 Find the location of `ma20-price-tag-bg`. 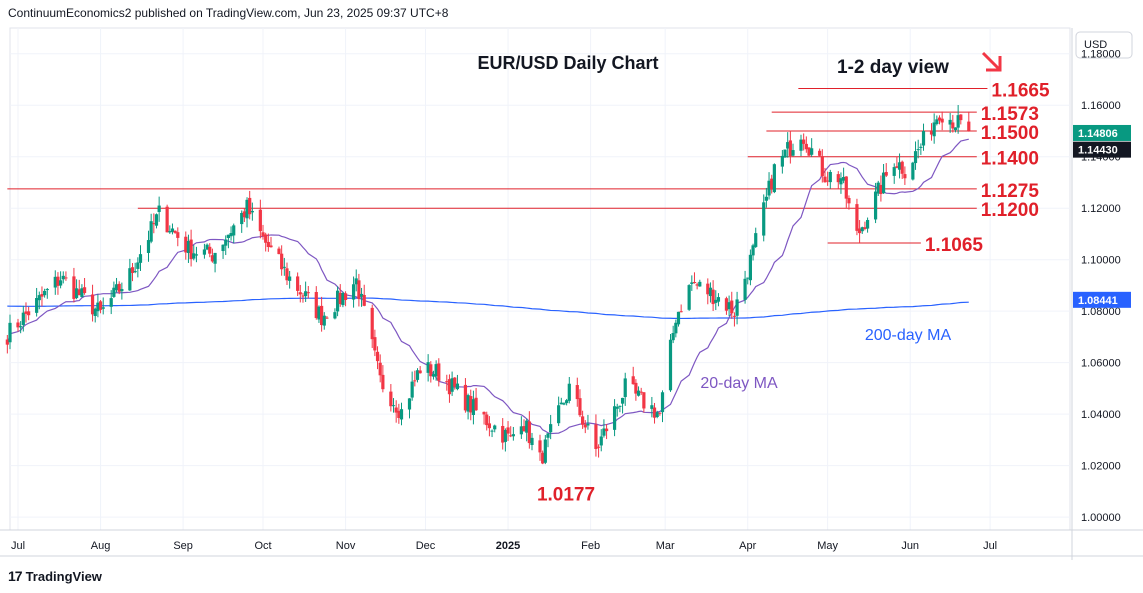

ma20-price-tag-bg is located at coordinates (1102, 149).